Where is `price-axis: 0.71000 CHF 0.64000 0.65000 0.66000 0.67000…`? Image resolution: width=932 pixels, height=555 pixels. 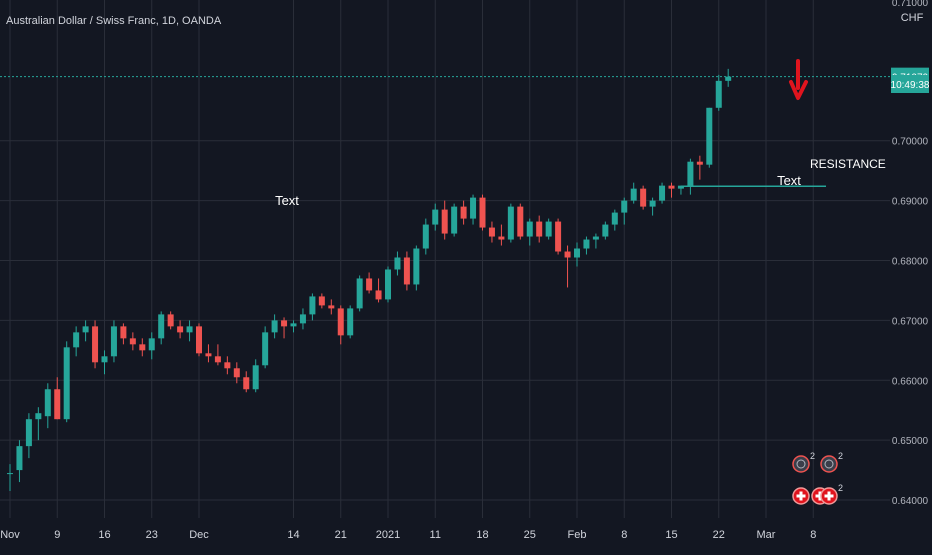 price-axis: 0.71000 CHF 0.64000 0.65000 0.66000 0.67000… is located at coordinates (911, 259).